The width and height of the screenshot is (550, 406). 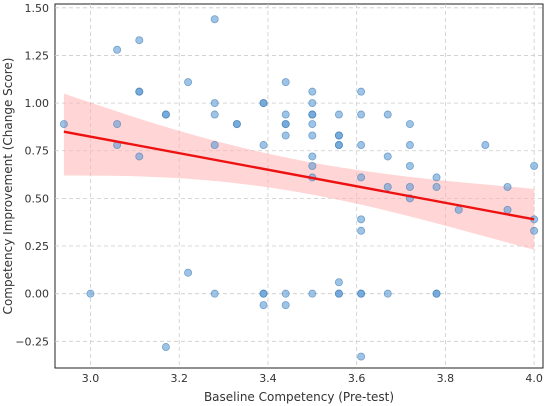 What do you see at coordinates (446, 378) in the screenshot?
I see `x-tick-label: 3.8` at bounding box center [446, 378].